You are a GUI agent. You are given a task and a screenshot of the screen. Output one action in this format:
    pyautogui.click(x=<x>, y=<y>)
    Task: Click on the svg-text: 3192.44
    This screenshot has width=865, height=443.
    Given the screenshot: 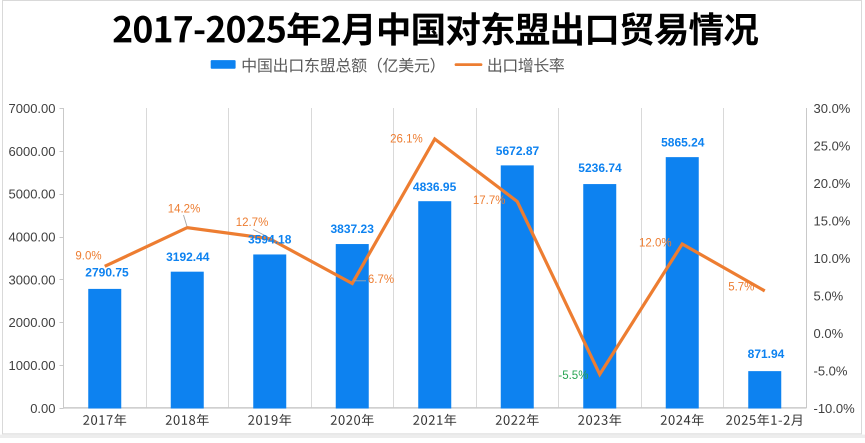 What is the action you would take?
    pyautogui.click(x=188, y=257)
    